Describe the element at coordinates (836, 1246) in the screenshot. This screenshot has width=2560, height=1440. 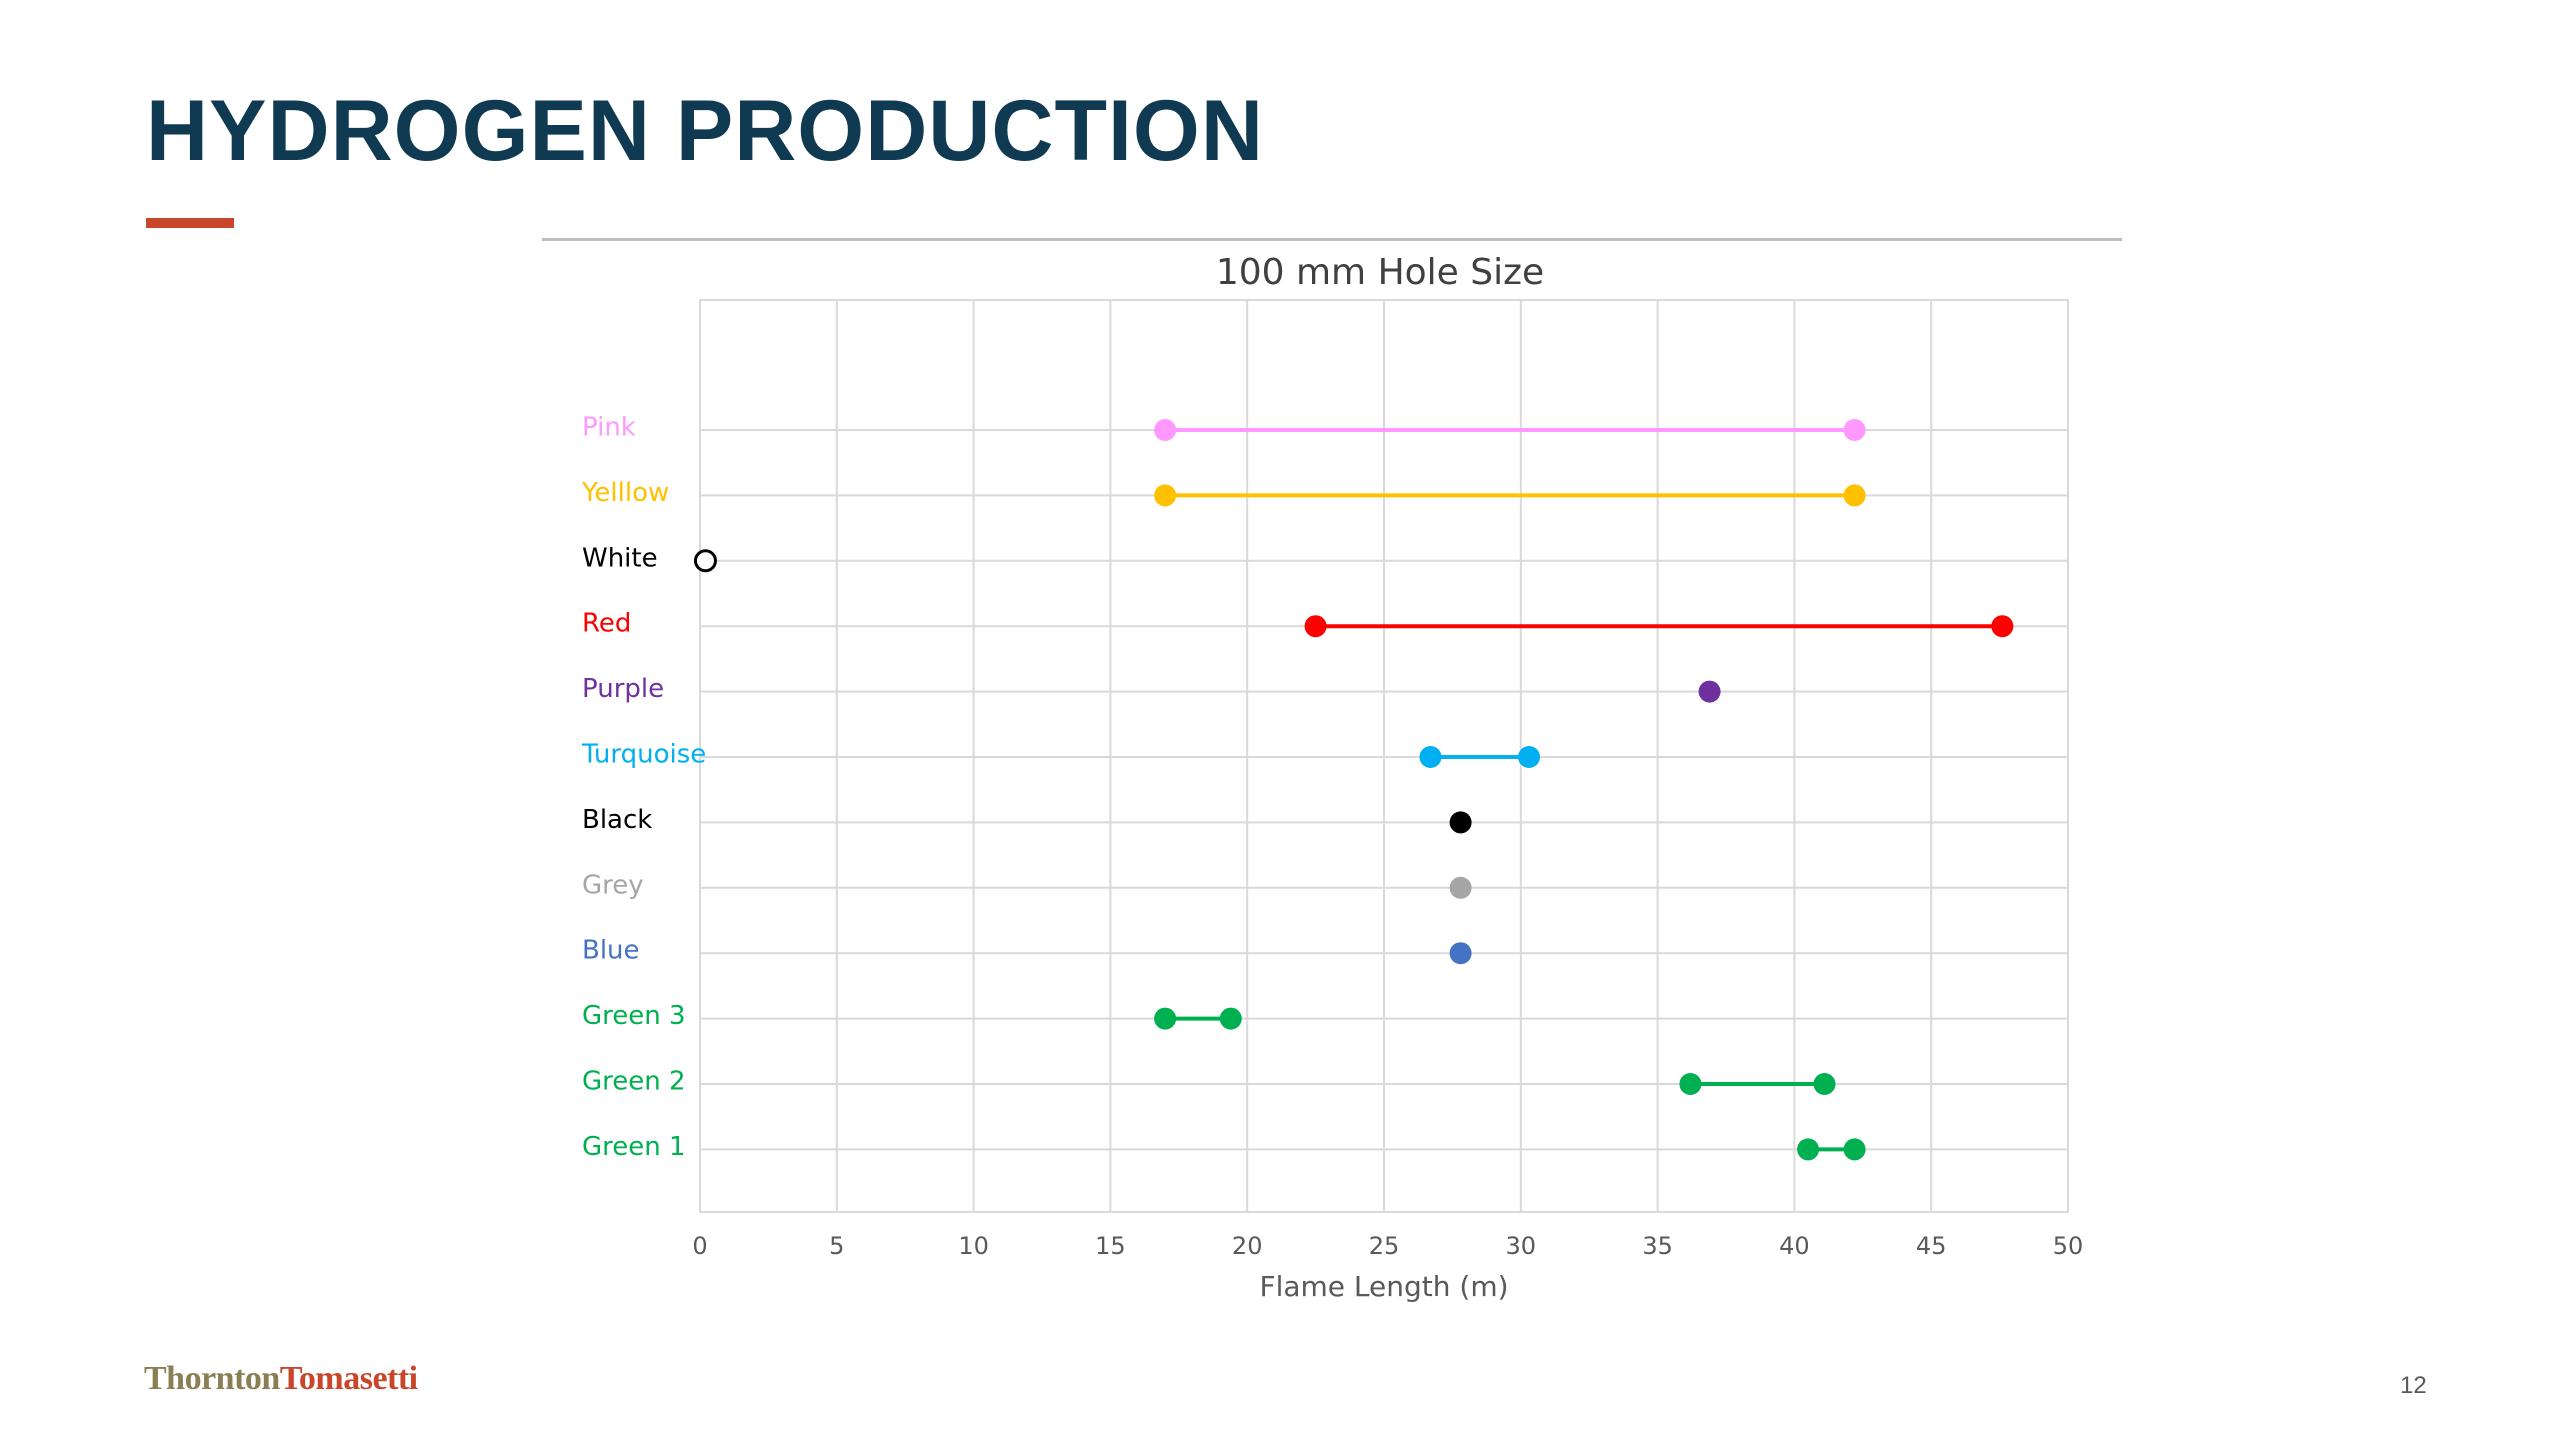
I see `x-tick-label: 5` at that location.